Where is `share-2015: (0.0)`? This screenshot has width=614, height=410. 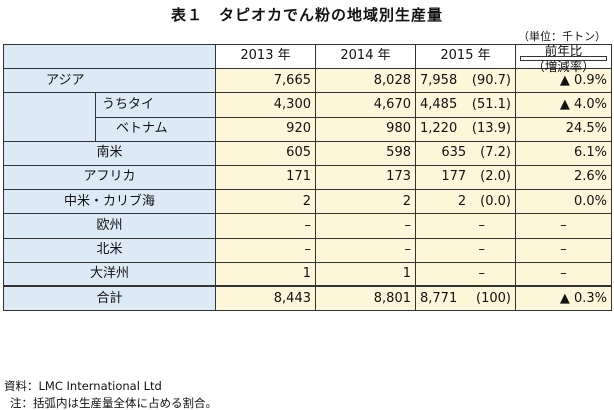 share-2015: (0.0) is located at coordinates (495, 201).